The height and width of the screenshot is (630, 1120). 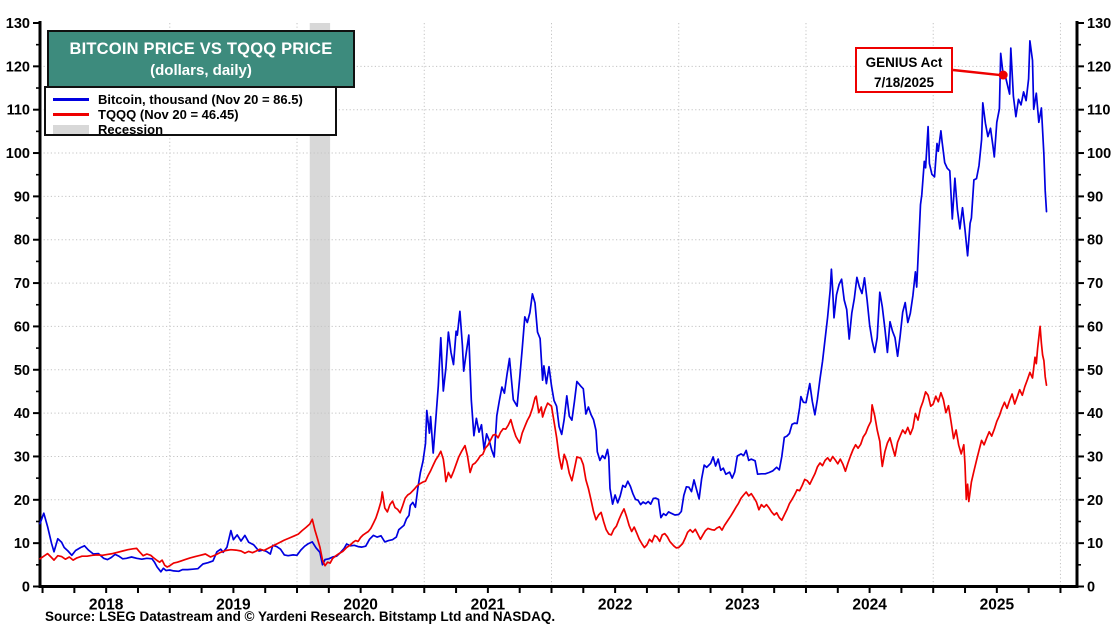 I want to click on y-axis-label-right-100: 100, so click(x=1099, y=154).